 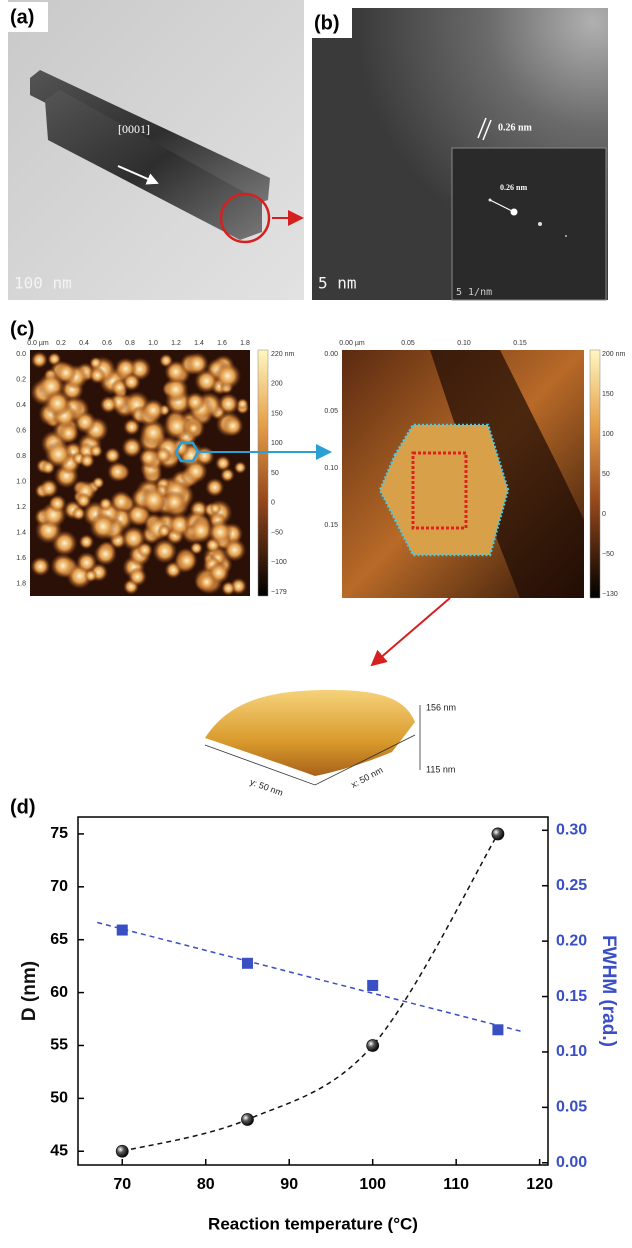 What do you see at coordinates (502, 206) in the screenshot?
I see `spacing-line` at bounding box center [502, 206].